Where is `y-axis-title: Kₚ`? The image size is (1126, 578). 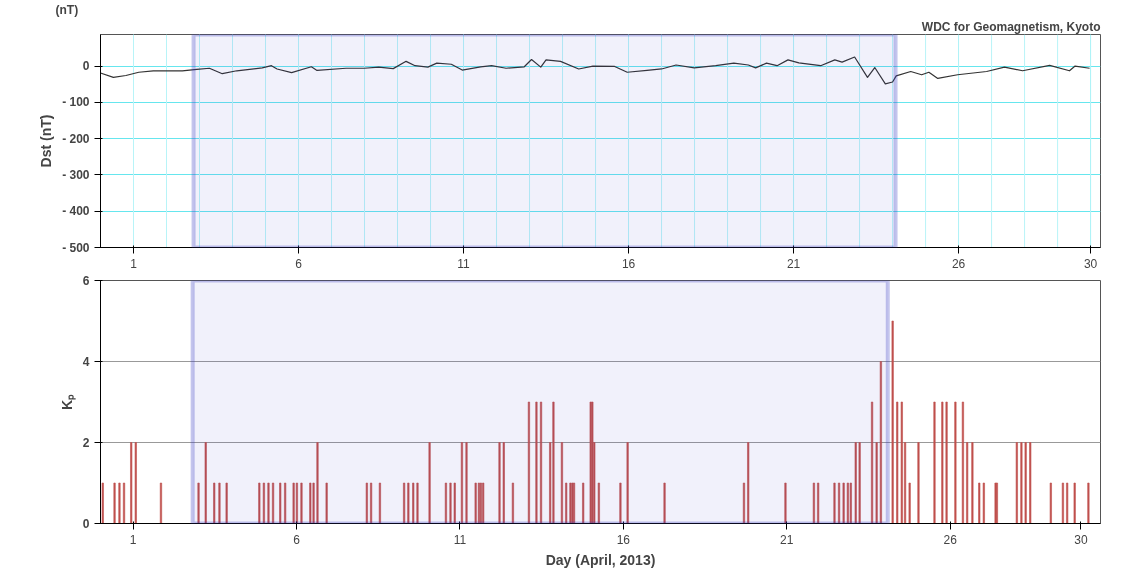
y-axis-title: Kₚ is located at coordinates (67, 402).